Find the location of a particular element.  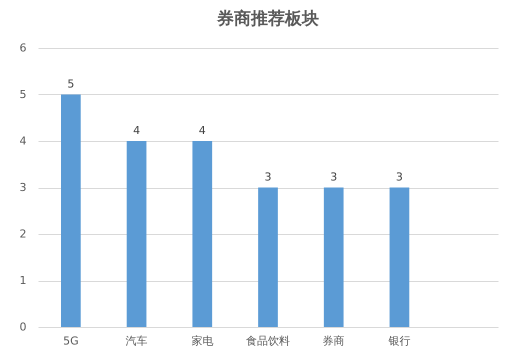

y-tick-label: 0 is located at coordinates (23, 327).